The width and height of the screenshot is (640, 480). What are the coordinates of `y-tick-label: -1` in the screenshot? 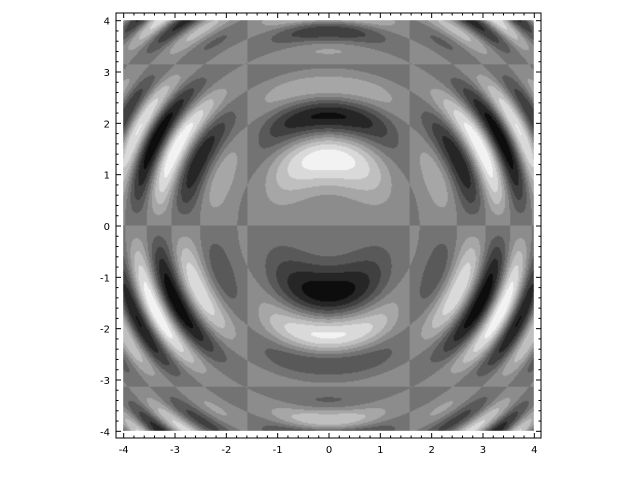 It's located at (105, 278).